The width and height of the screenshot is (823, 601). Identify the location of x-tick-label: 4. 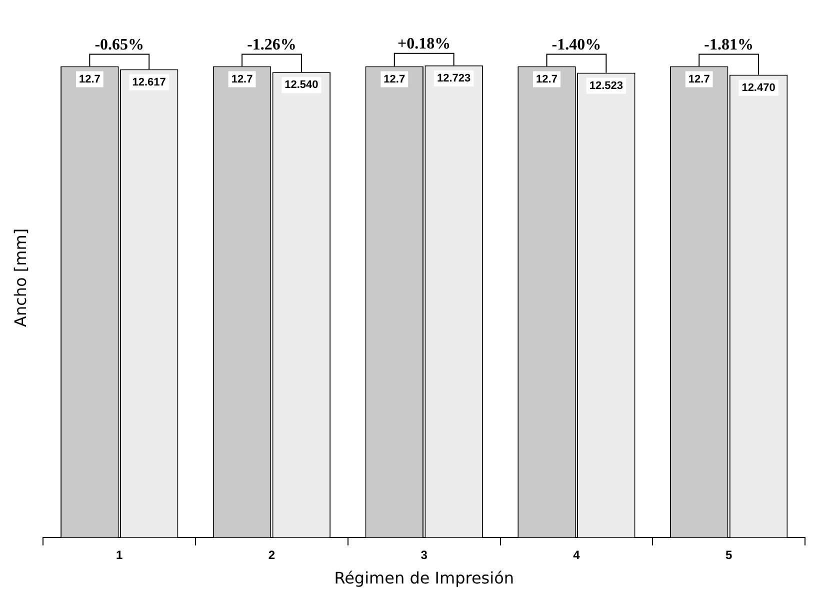
(576, 555).